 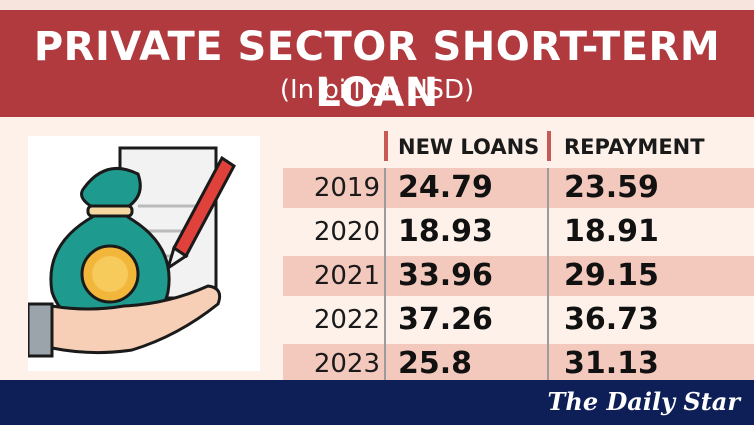 I want to click on repayment-header: REPAYMENT, so click(x=634, y=147).